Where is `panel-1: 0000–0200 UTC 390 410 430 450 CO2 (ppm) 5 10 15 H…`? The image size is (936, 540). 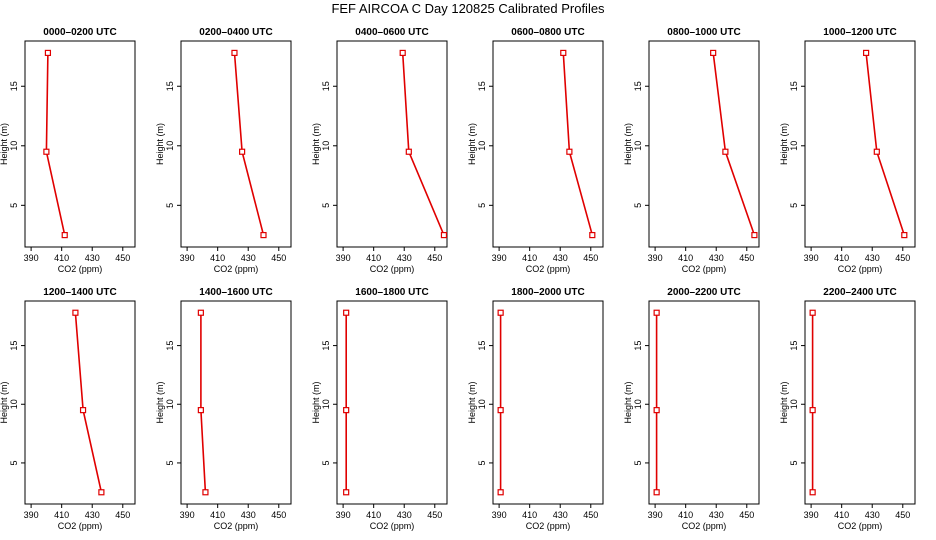 panel-1: 0000–0200 UTC 390 410 430 450 CO2 (ppm) 5 10 15 H… is located at coordinates (68, 150).